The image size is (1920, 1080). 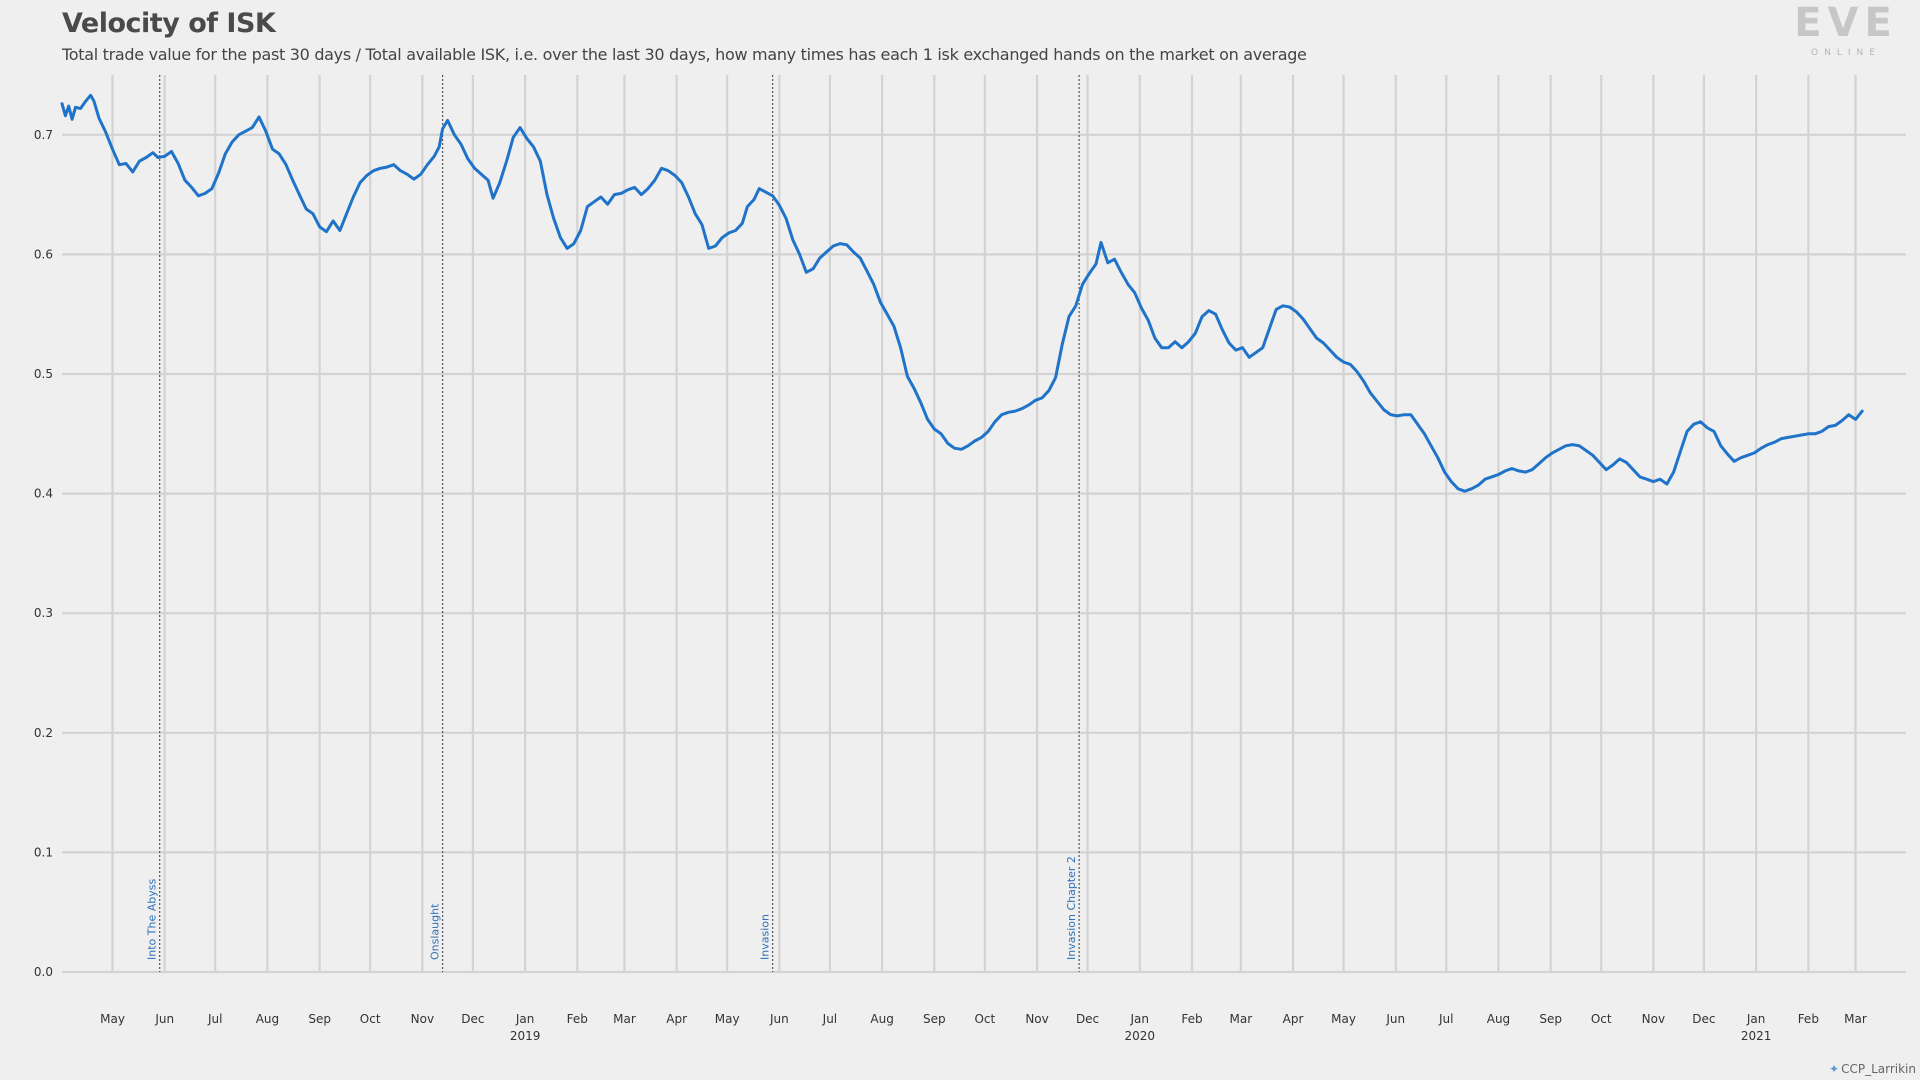 I want to click on author-handle: CCP_Larrikin, so click(x=1878, y=1069).